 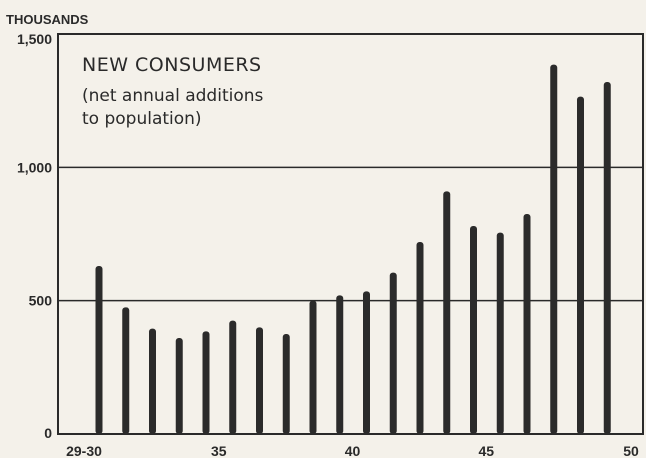 I want to click on x-tick-label-29-30: 29-30, so click(x=84, y=450).